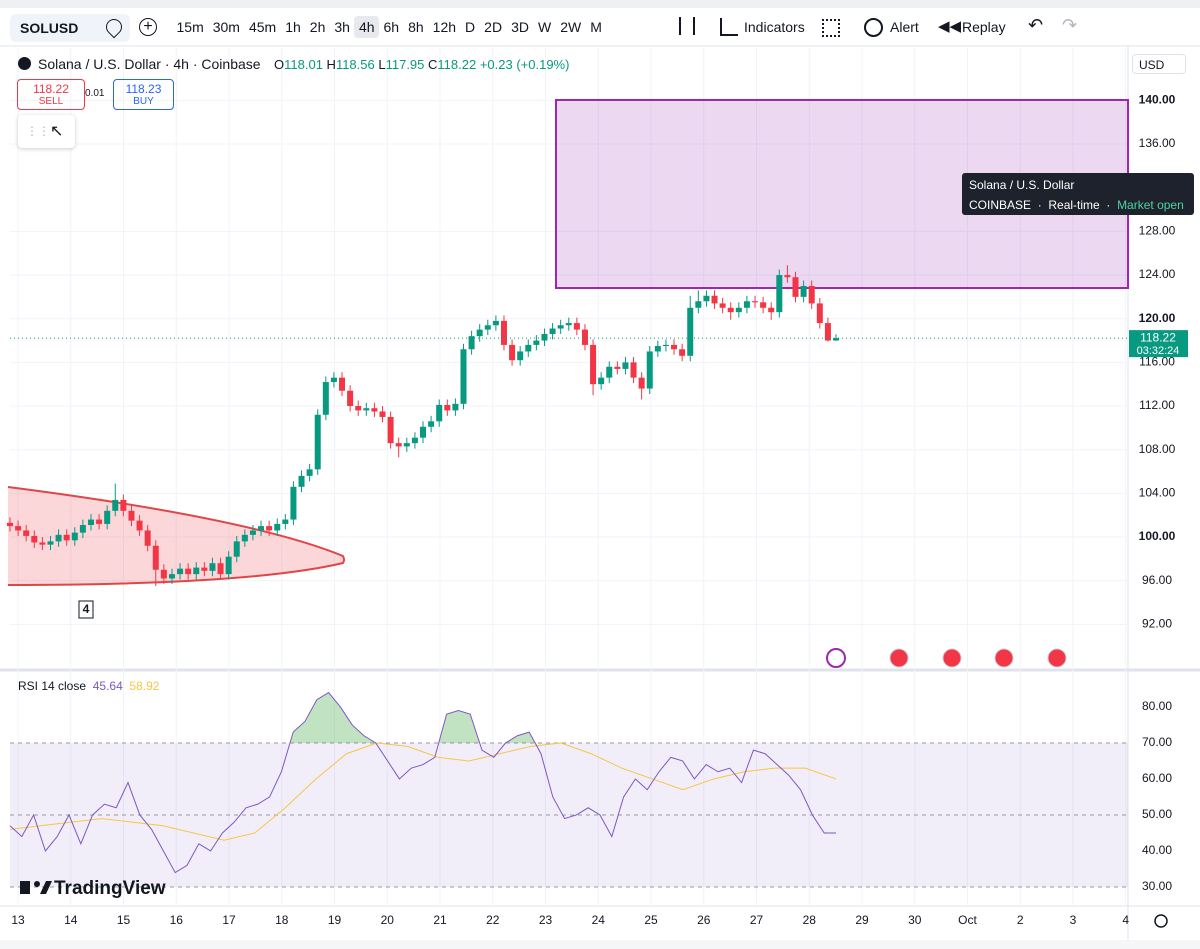 The height and width of the screenshot is (949, 1200). I want to click on event-icons, so click(946, 658).